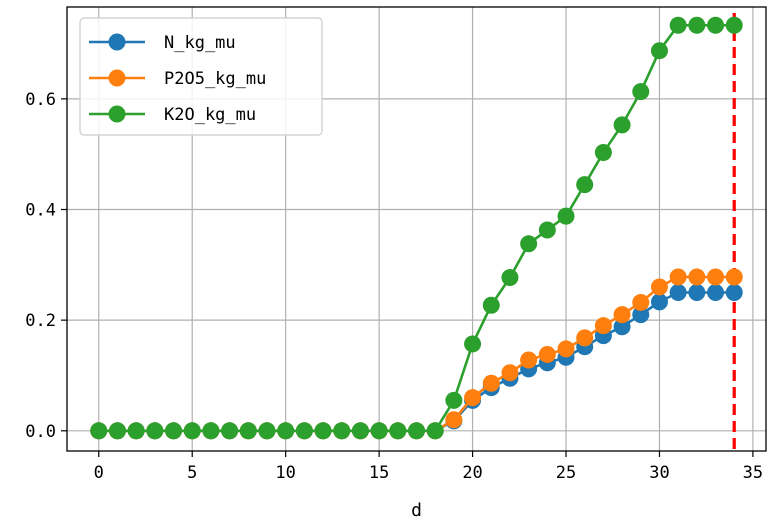 The image size is (768, 522). What do you see at coordinates (40, 100) in the screenshot?
I see `y-tick-label: 0.6` at bounding box center [40, 100].